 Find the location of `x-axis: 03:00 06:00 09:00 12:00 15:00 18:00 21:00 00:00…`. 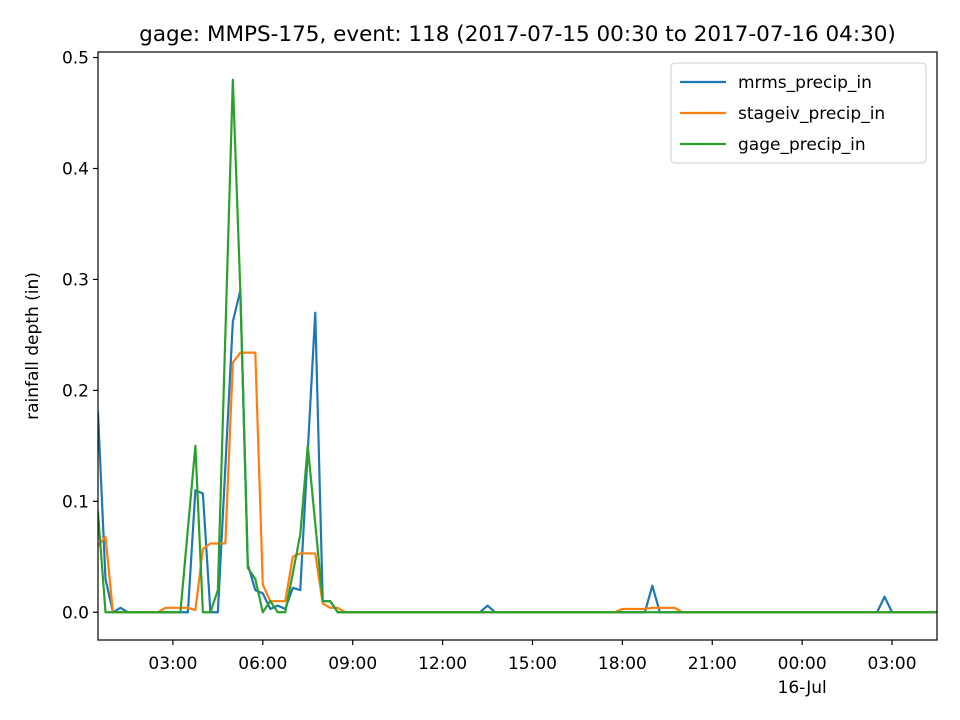

x-axis: 03:00 06:00 09:00 12:00 15:00 18:00 21:00 00:00… is located at coordinates (532, 669).